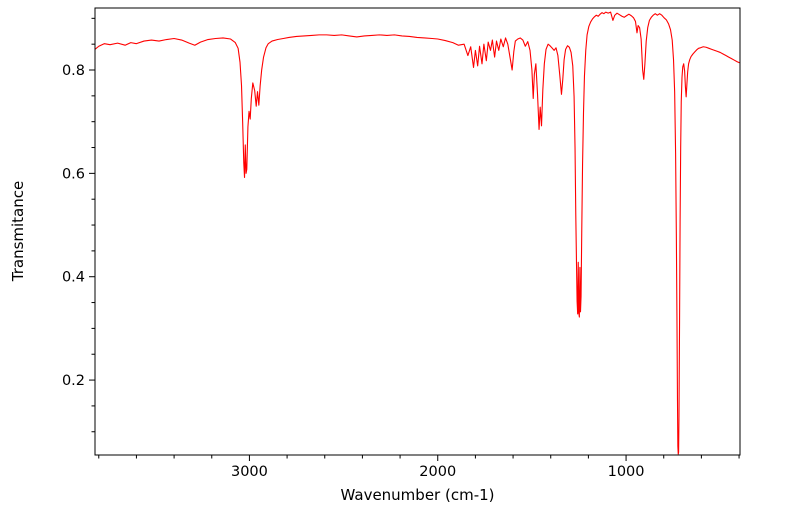  Describe the element at coordinates (626, 472) in the screenshot. I see `x-tick-label: 1000` at that location.